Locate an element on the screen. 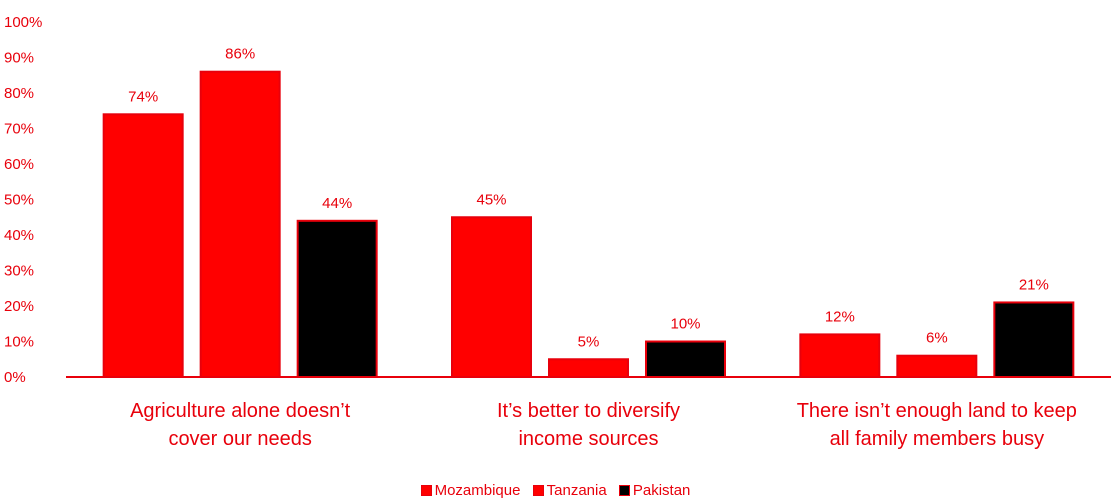 The height and width of the screenshot is (499, 1111). legend-item-mozambique: Mozambique is located at coordinates (470, 490).